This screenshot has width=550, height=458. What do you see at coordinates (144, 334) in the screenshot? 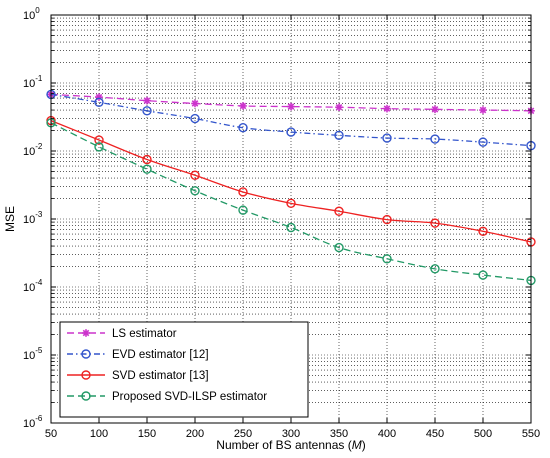
I see `legend-label: LS estimator` at bounding box center [144, 334].